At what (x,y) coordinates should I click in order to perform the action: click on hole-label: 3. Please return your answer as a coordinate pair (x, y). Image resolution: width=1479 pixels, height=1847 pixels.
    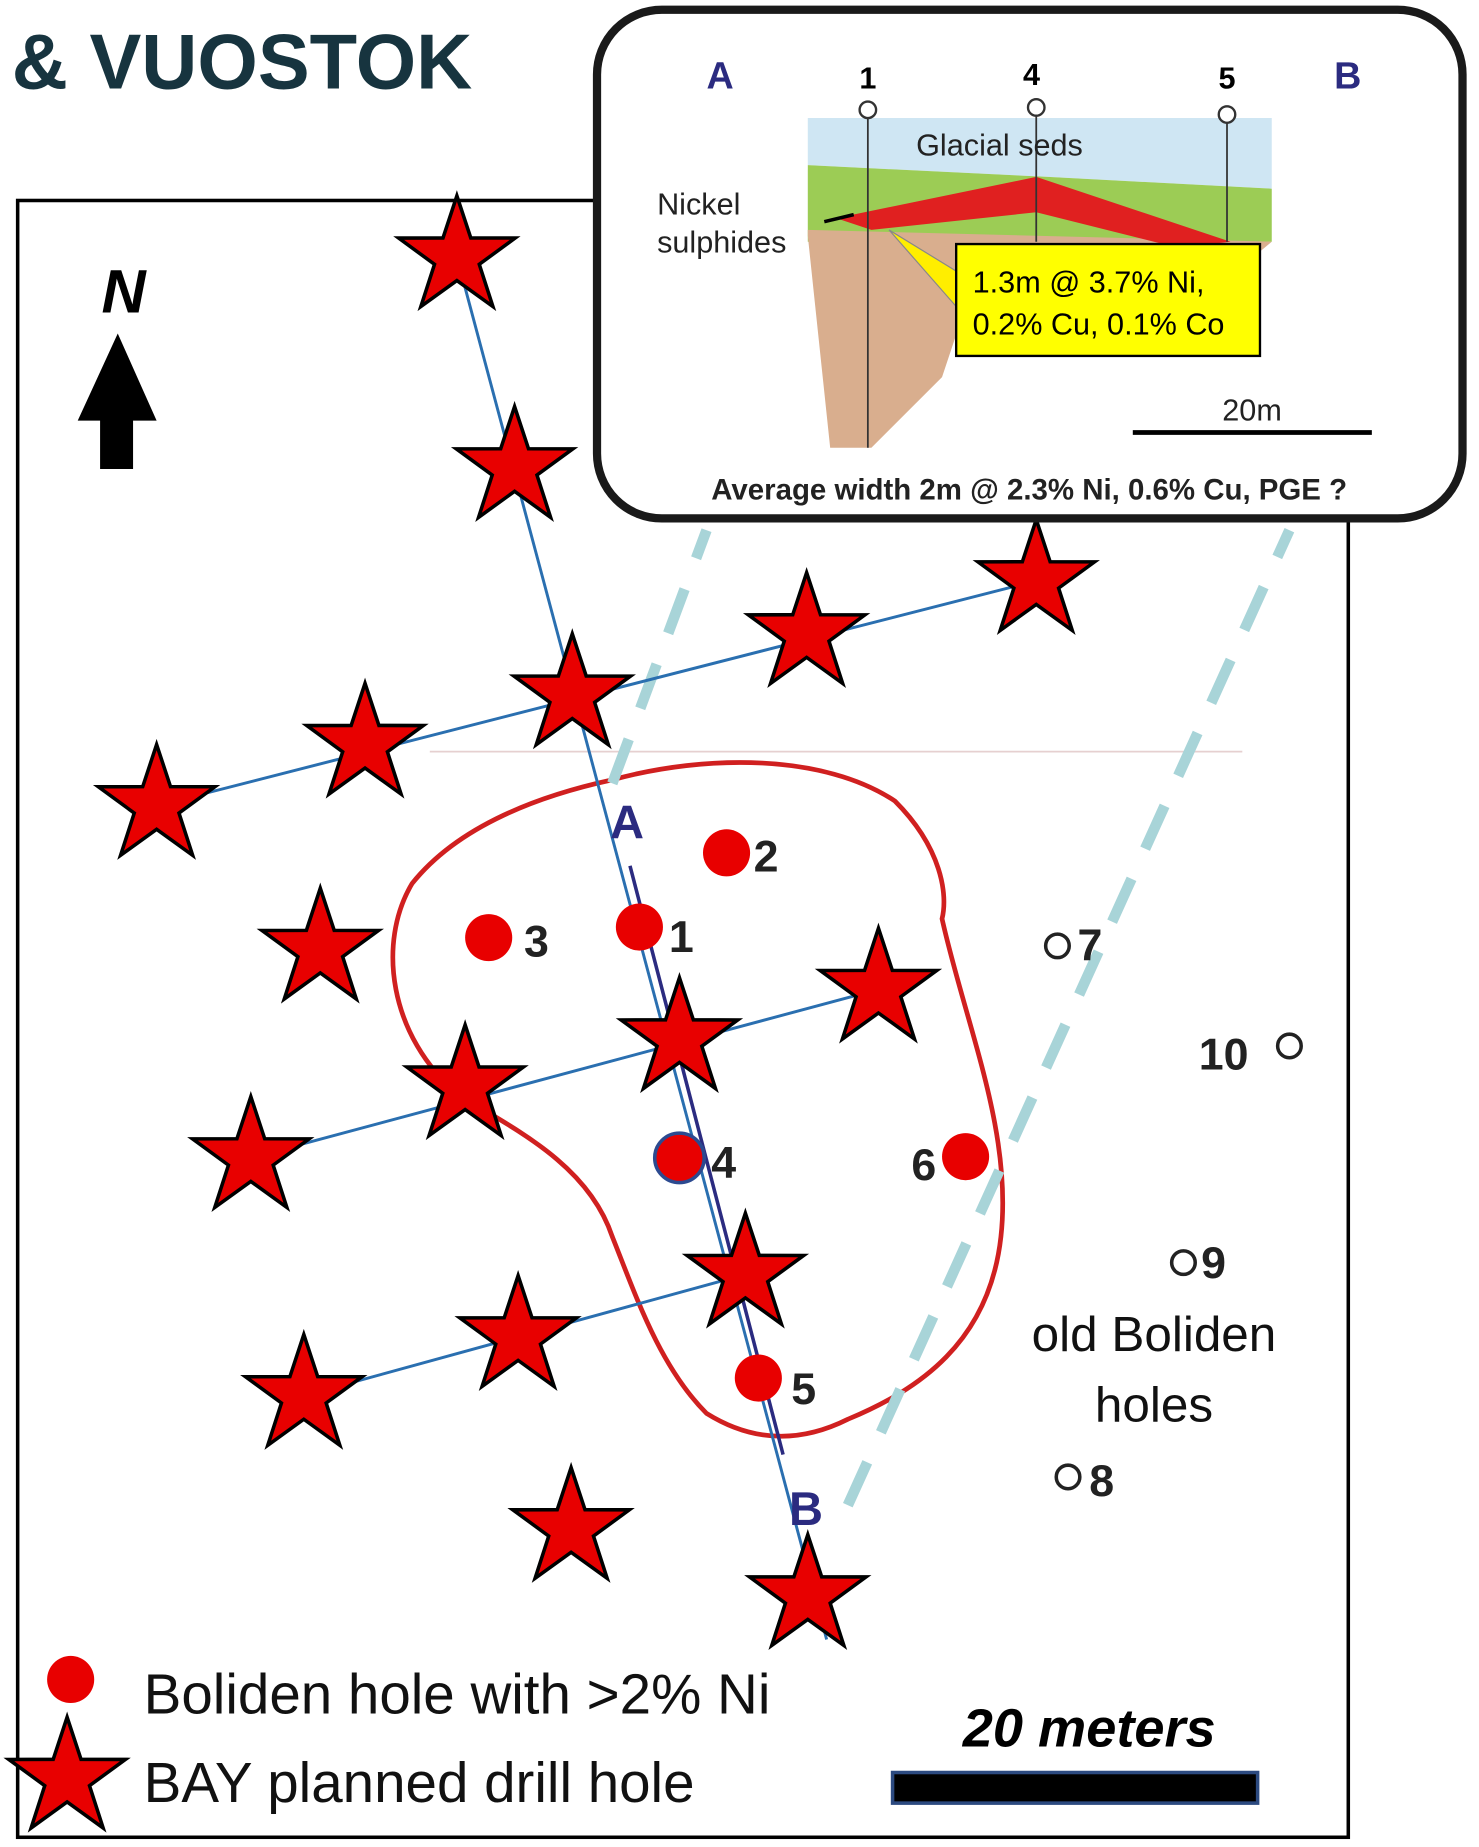
    Looking at the image, I should click on (536, 941).